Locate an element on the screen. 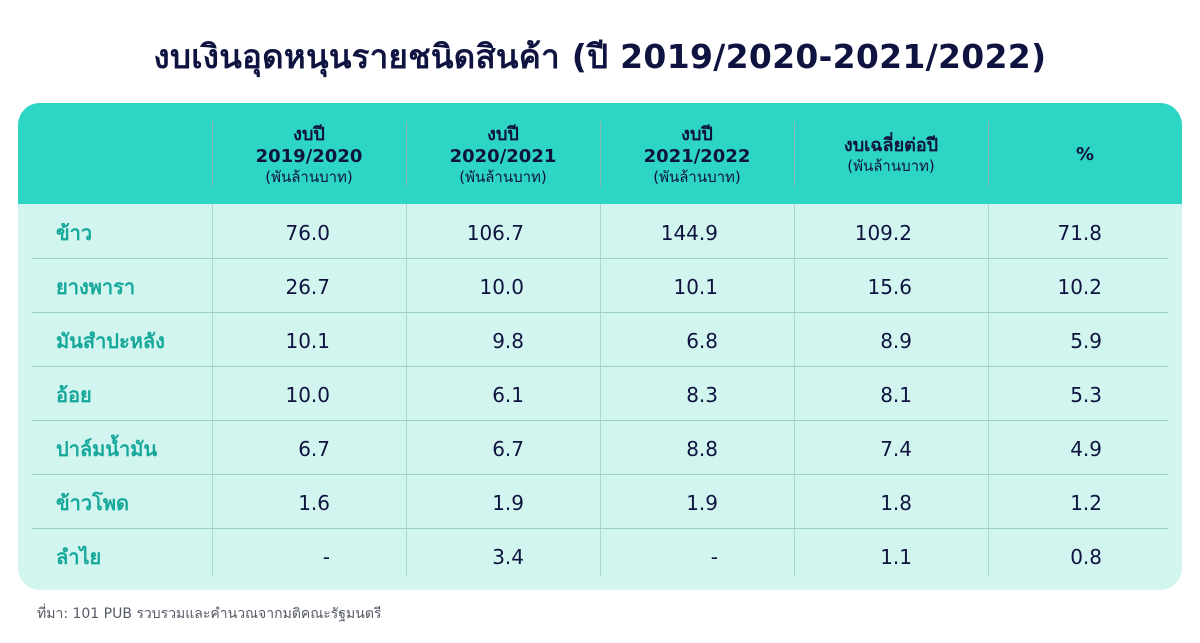 This screenshot has height=643, width=1200. column-header-2020-2021: งบปี 2020/2021 (พันล้านบาท) is located at coordinates (503, 155).